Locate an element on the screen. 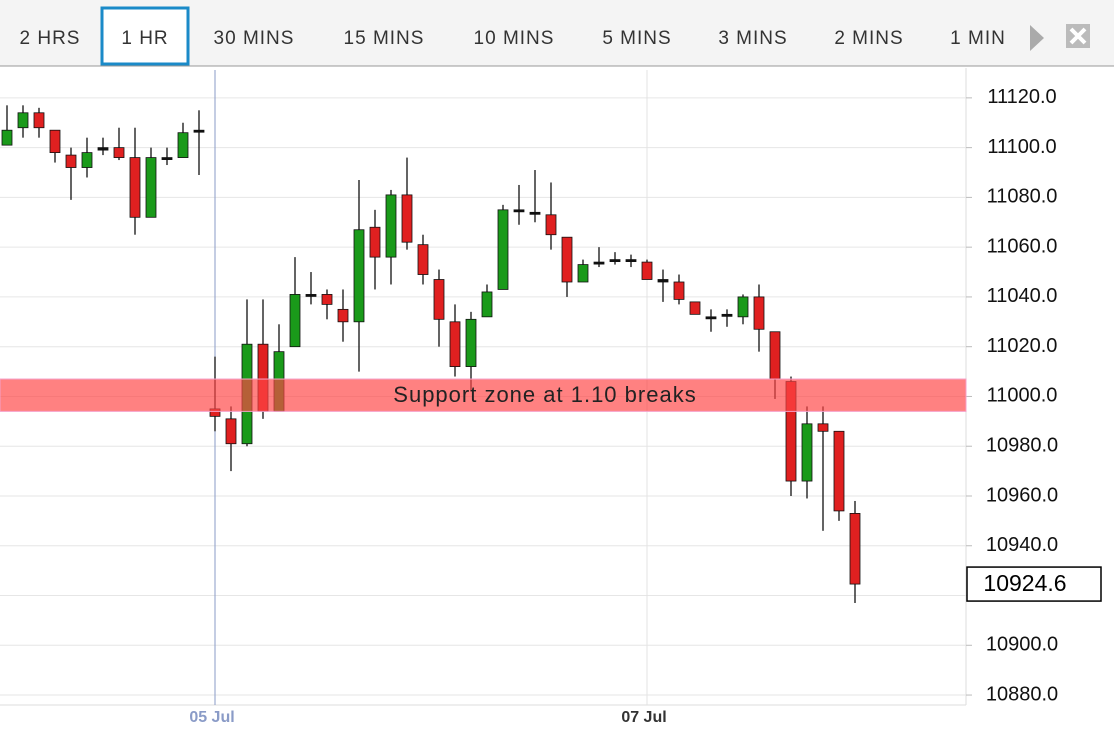 The height and width of the screenshot is (751, 1114). selected-button is located at coordinates (145, 36).